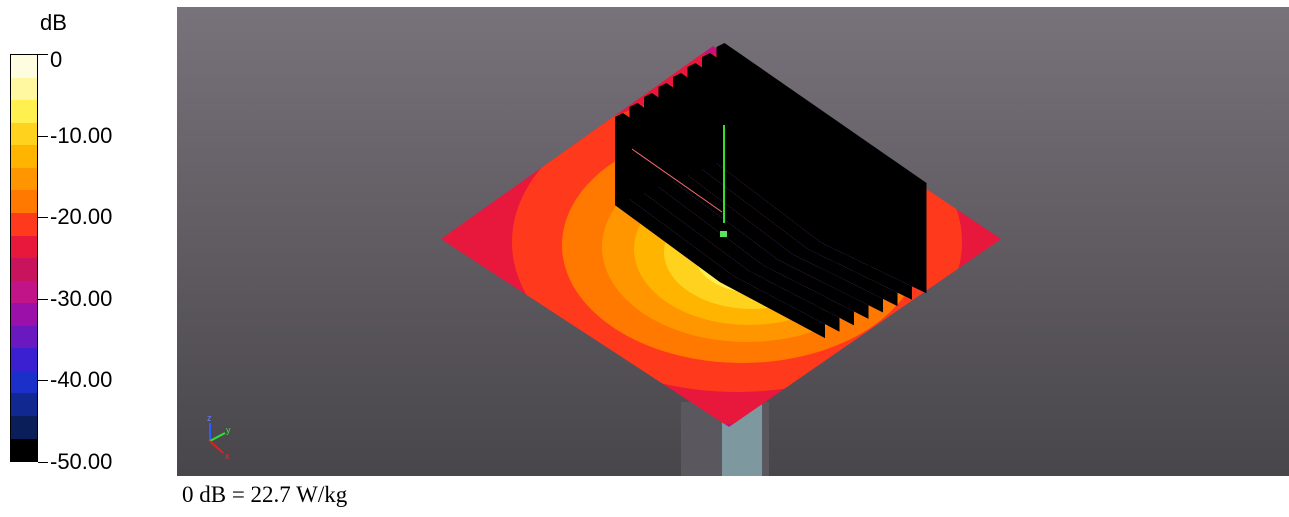  What do you see at coordinates (228, 430) in the screenshot?
I see `axis-y-label: y` at bounding box center [228, 430].